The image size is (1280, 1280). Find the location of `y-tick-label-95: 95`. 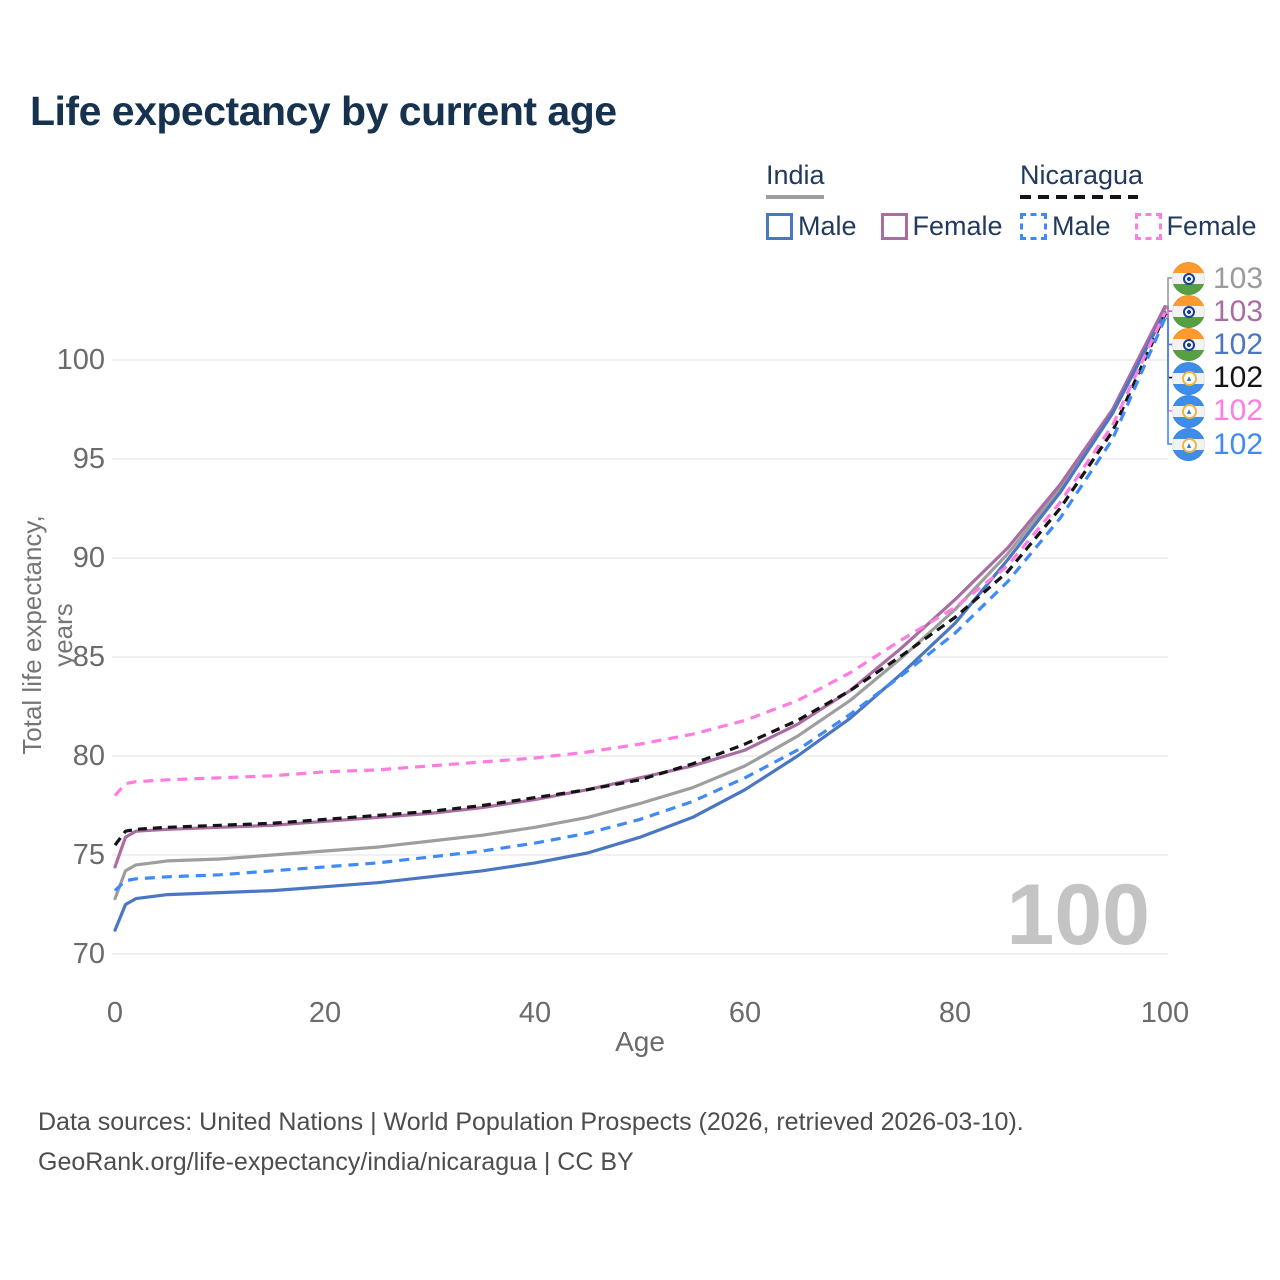

y-tick-label-95: 95 is located at coordinates (88, 459).